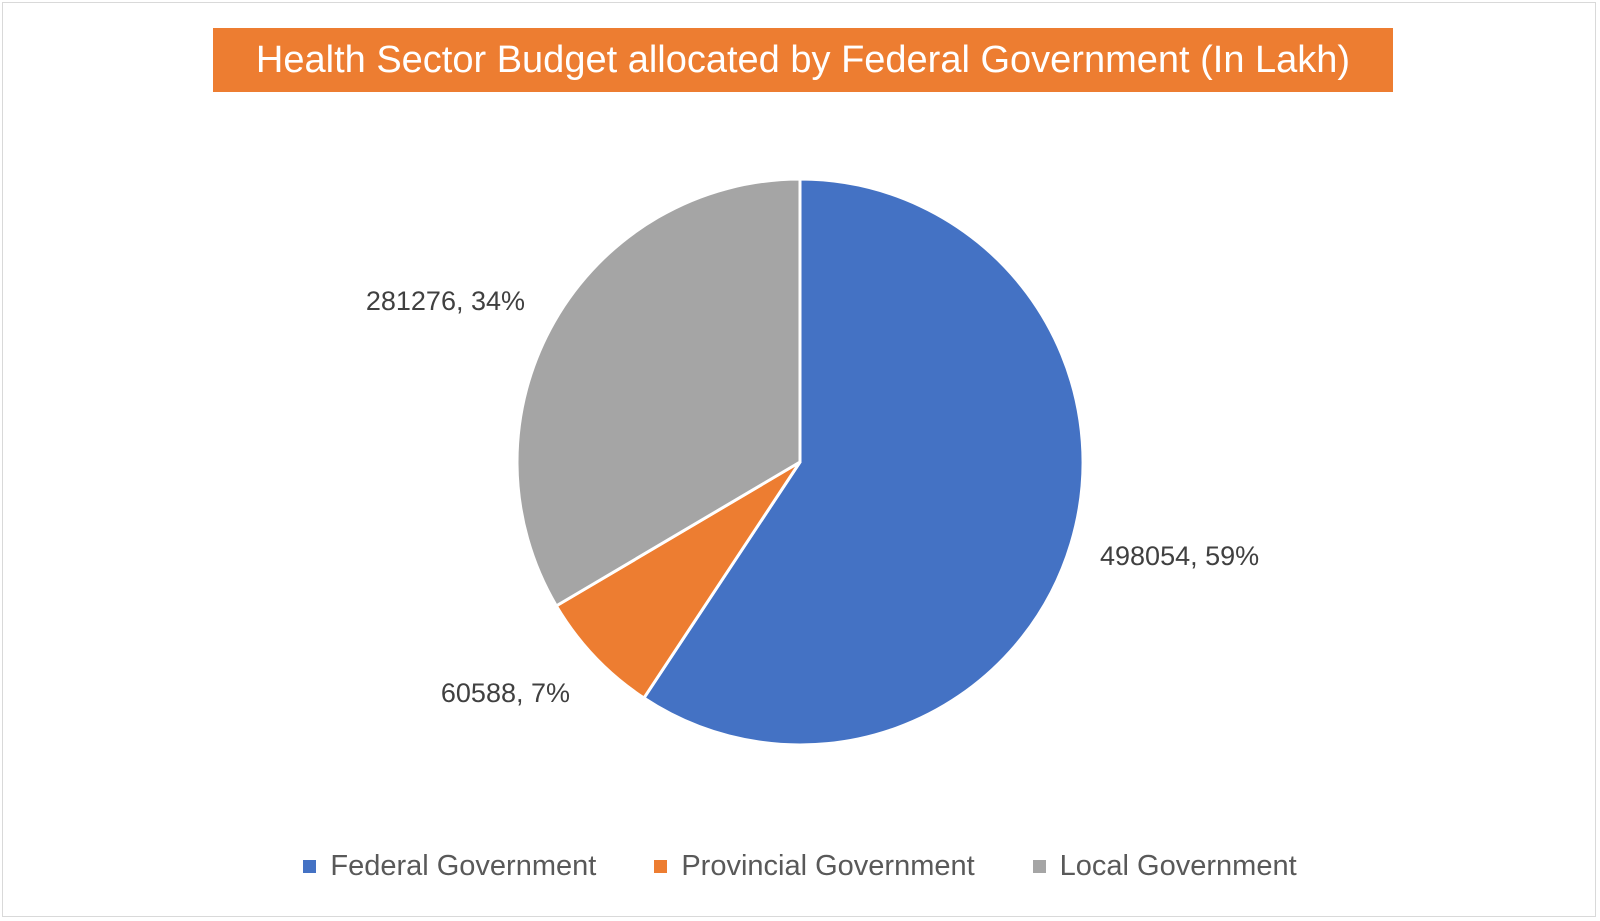 The height and width of the screenshot is (921, 1600). Describe the element at coordinates (1179, 556) in the screenshot. I see `data-label-federal: 498054, 59%` at that location.